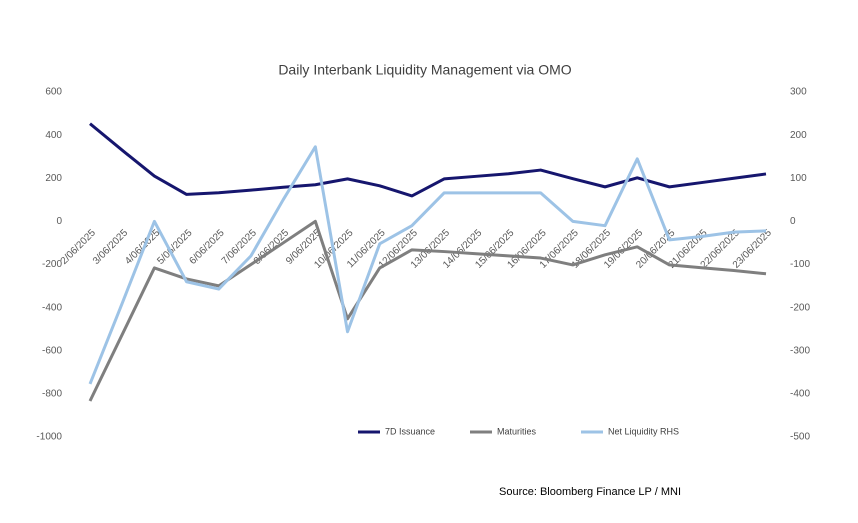 Image resolution: width=858 pixels, height=523 pixels. Describe the element at coordinates (800, 264) in the screenshot. I see `y2-tick-label: -100` at that location.